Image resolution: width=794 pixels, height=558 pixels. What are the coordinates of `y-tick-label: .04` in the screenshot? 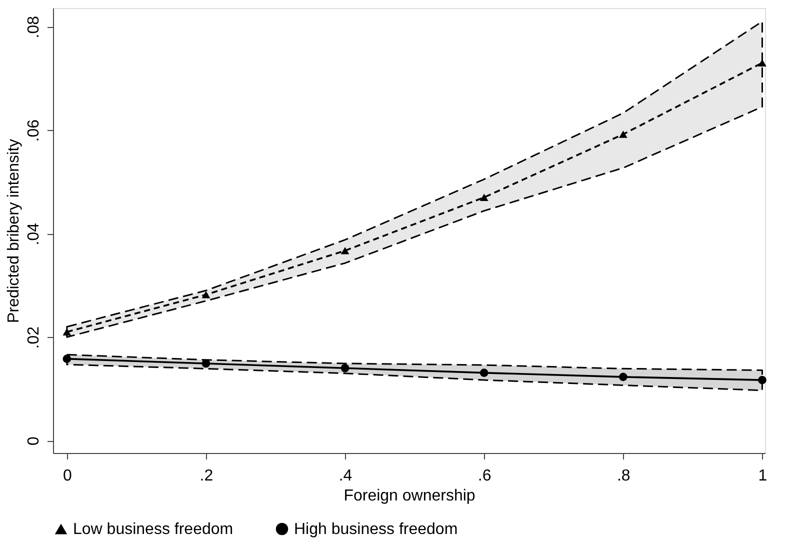 It's located at (34, 234).